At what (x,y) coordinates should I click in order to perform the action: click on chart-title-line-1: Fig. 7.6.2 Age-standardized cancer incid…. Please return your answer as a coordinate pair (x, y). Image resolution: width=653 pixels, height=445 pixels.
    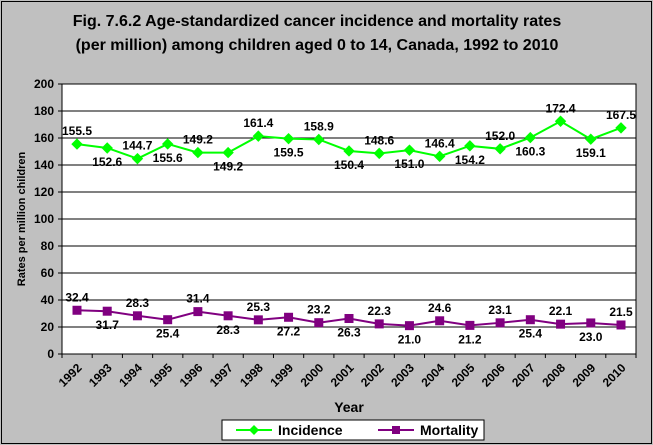
    Looking at the image, I should click on (317, 21).